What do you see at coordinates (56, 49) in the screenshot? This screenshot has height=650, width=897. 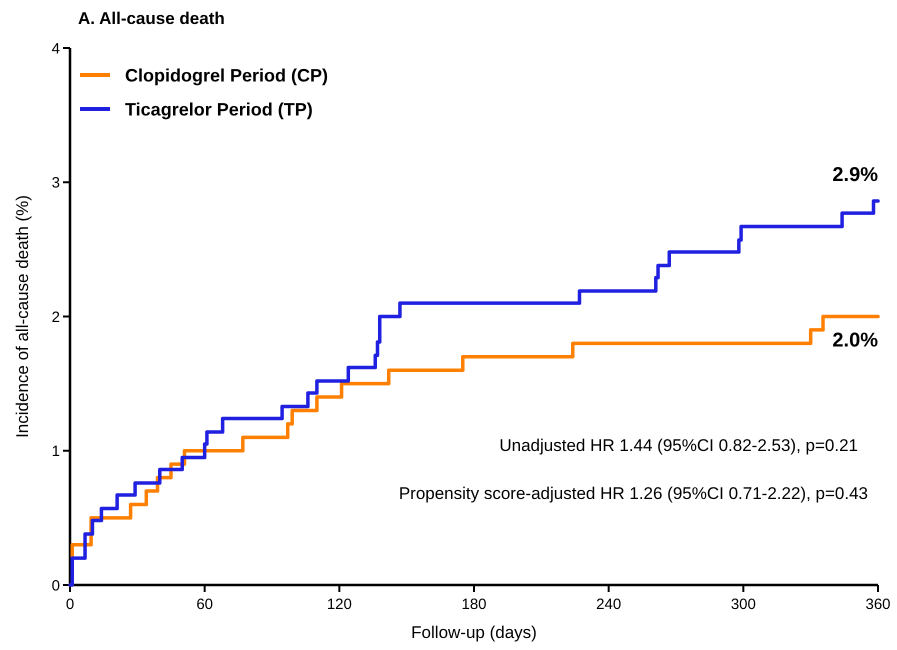 I see `y-tick-label: 4` at bounding box center [56, 49].